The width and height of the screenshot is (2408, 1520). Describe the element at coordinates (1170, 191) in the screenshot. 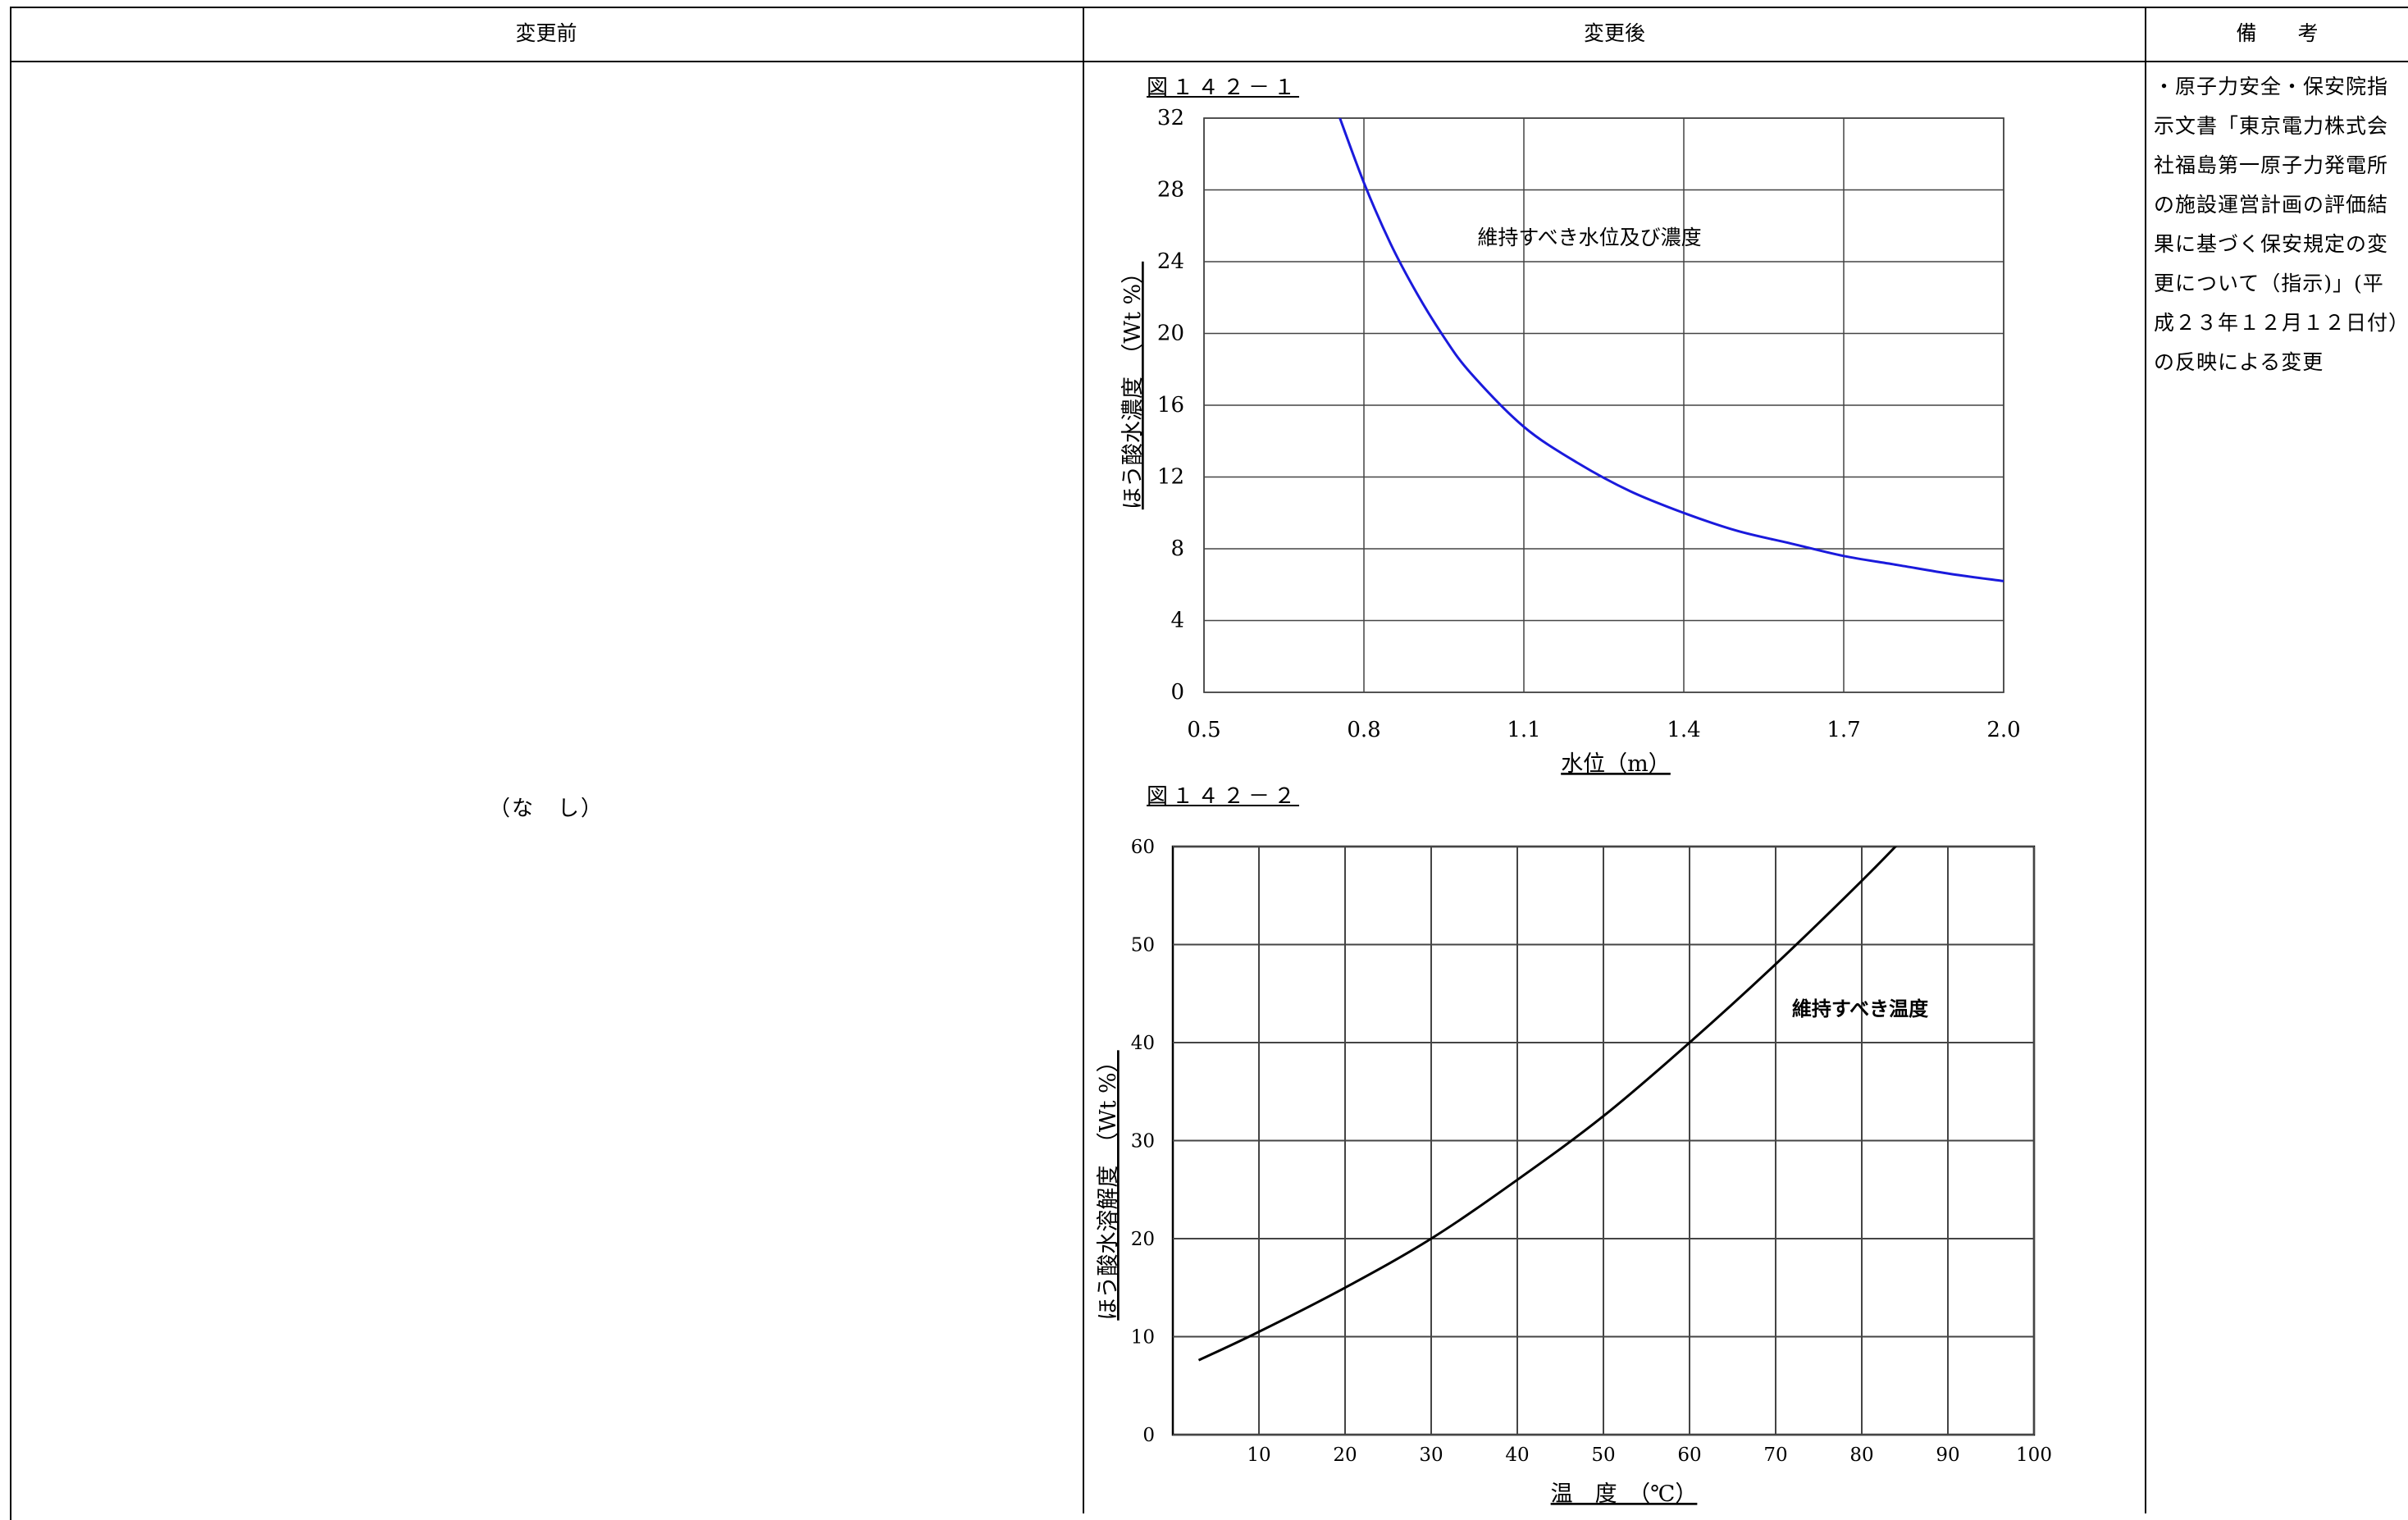

I see `y-tick-label: 28` at that location.